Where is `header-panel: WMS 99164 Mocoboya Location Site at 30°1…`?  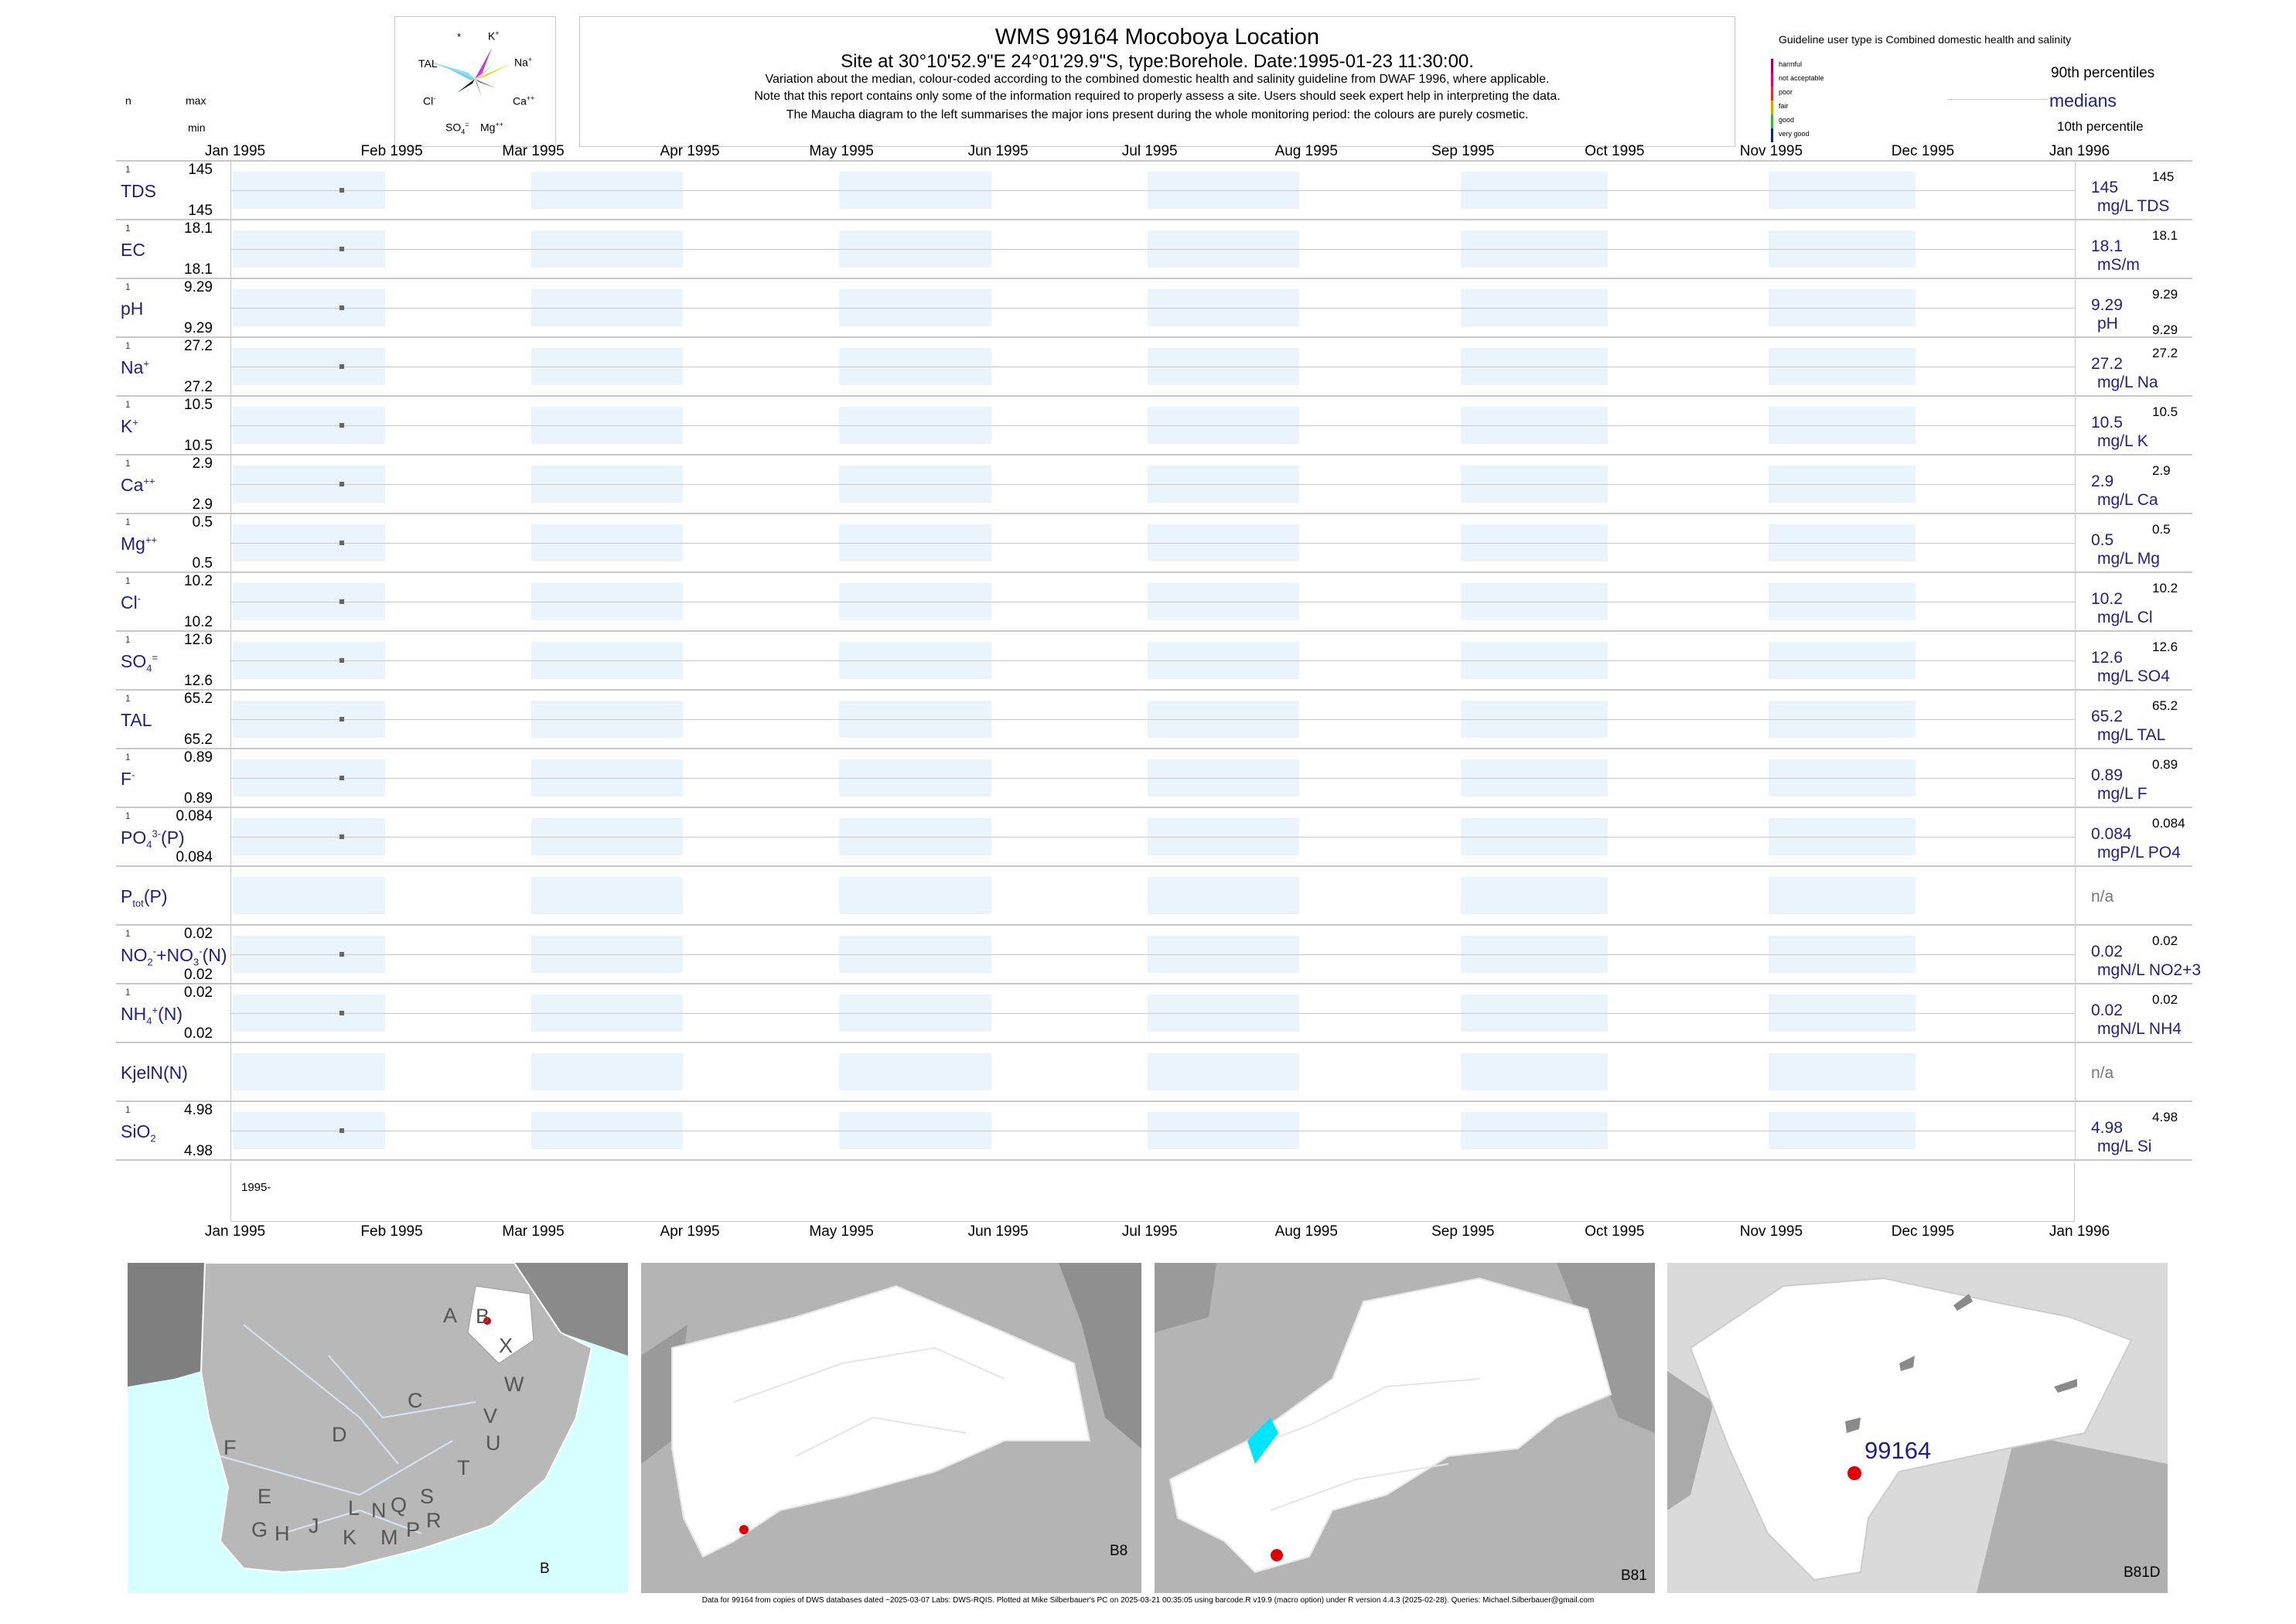
header-panel: WMS 99164 Mocoboya Location Site at 30°1… is located at coordinates (1157, 81).